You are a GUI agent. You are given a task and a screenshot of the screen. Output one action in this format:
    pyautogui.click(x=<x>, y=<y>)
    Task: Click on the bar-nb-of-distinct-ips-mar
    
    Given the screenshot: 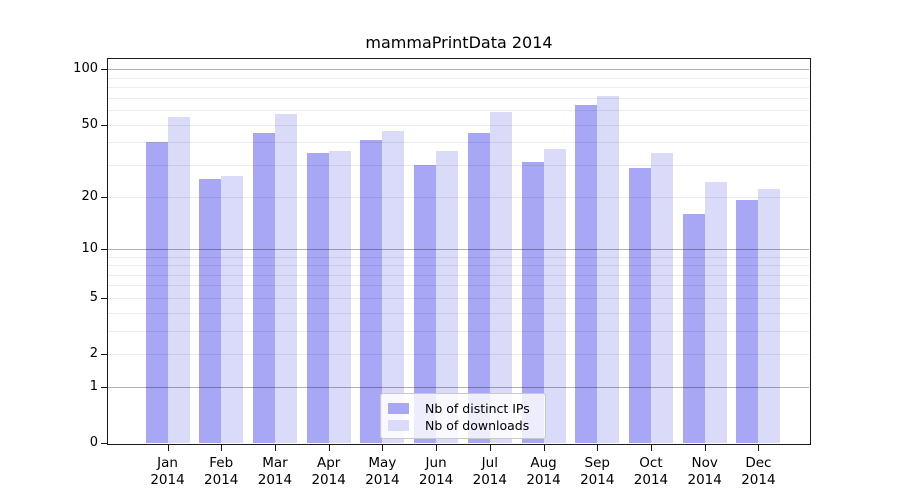 What is the action you would take?
    pyautogui.click(x=263, y=288)
    